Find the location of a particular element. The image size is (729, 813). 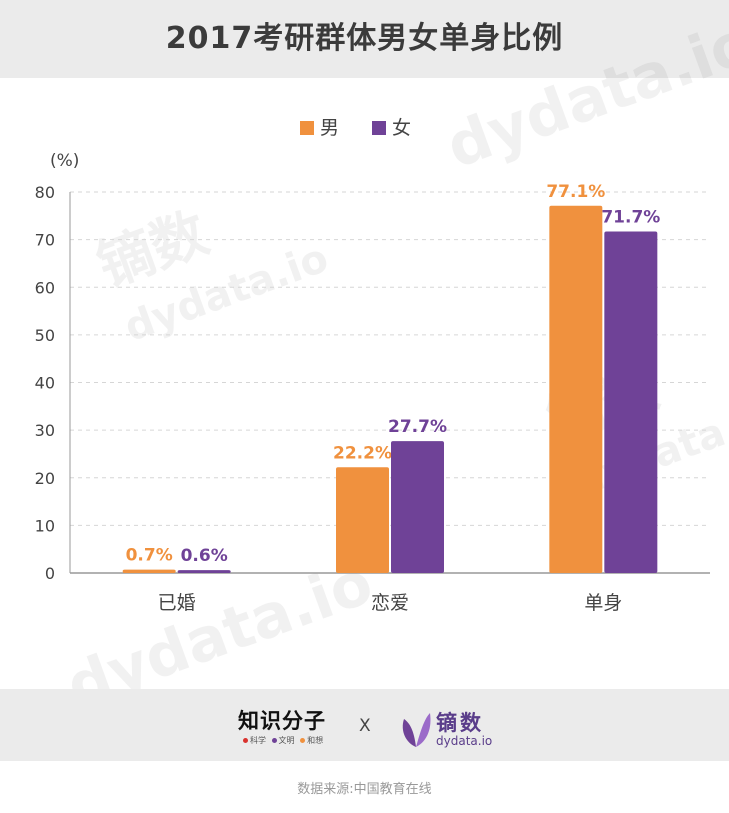

y-tick-label: 20 is located at coordinates (45, 478).